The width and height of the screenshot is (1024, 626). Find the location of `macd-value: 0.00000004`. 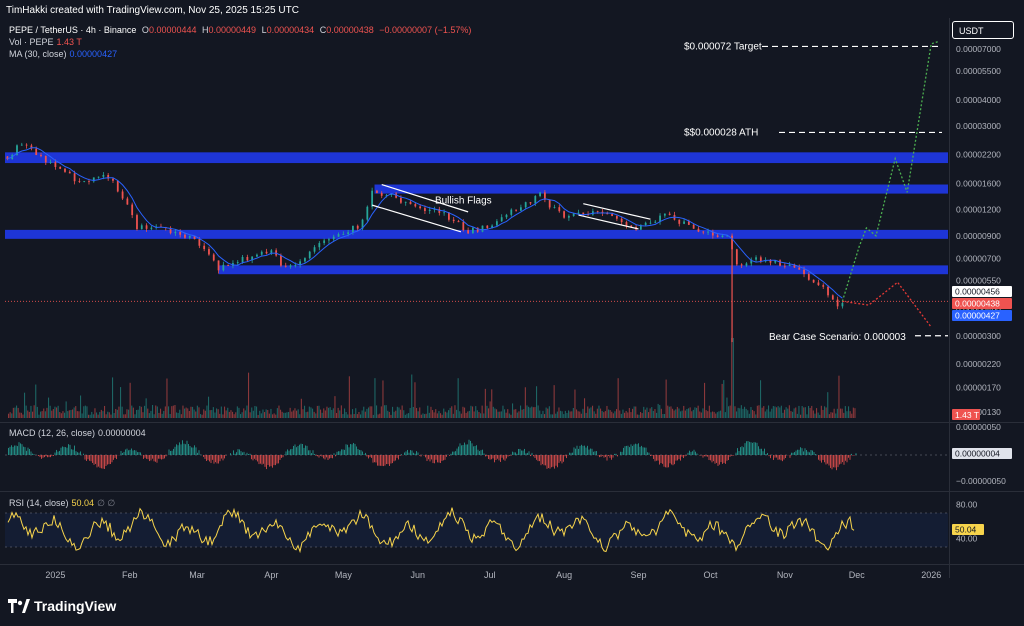

macd-value: 0.00000004 is located at coordinates (122, 433).